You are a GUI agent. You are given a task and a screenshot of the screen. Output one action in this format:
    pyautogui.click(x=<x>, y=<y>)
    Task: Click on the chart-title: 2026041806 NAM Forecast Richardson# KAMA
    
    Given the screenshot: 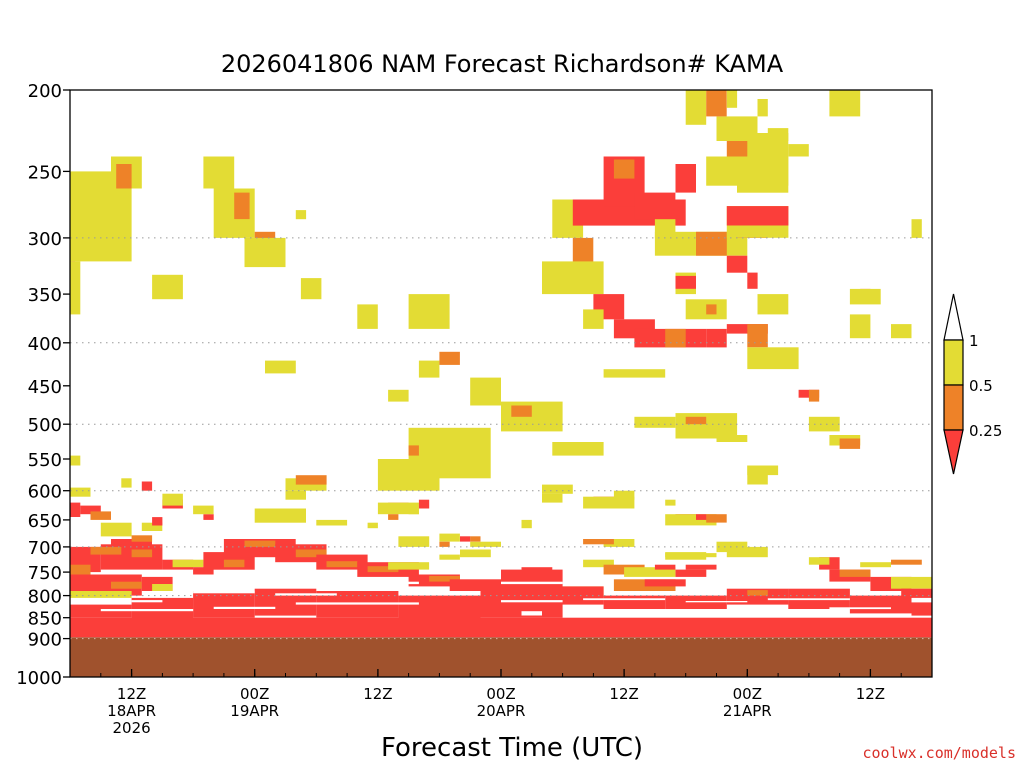 What is the action you would take?
    pyautogui.click(x=502, y=64)
    